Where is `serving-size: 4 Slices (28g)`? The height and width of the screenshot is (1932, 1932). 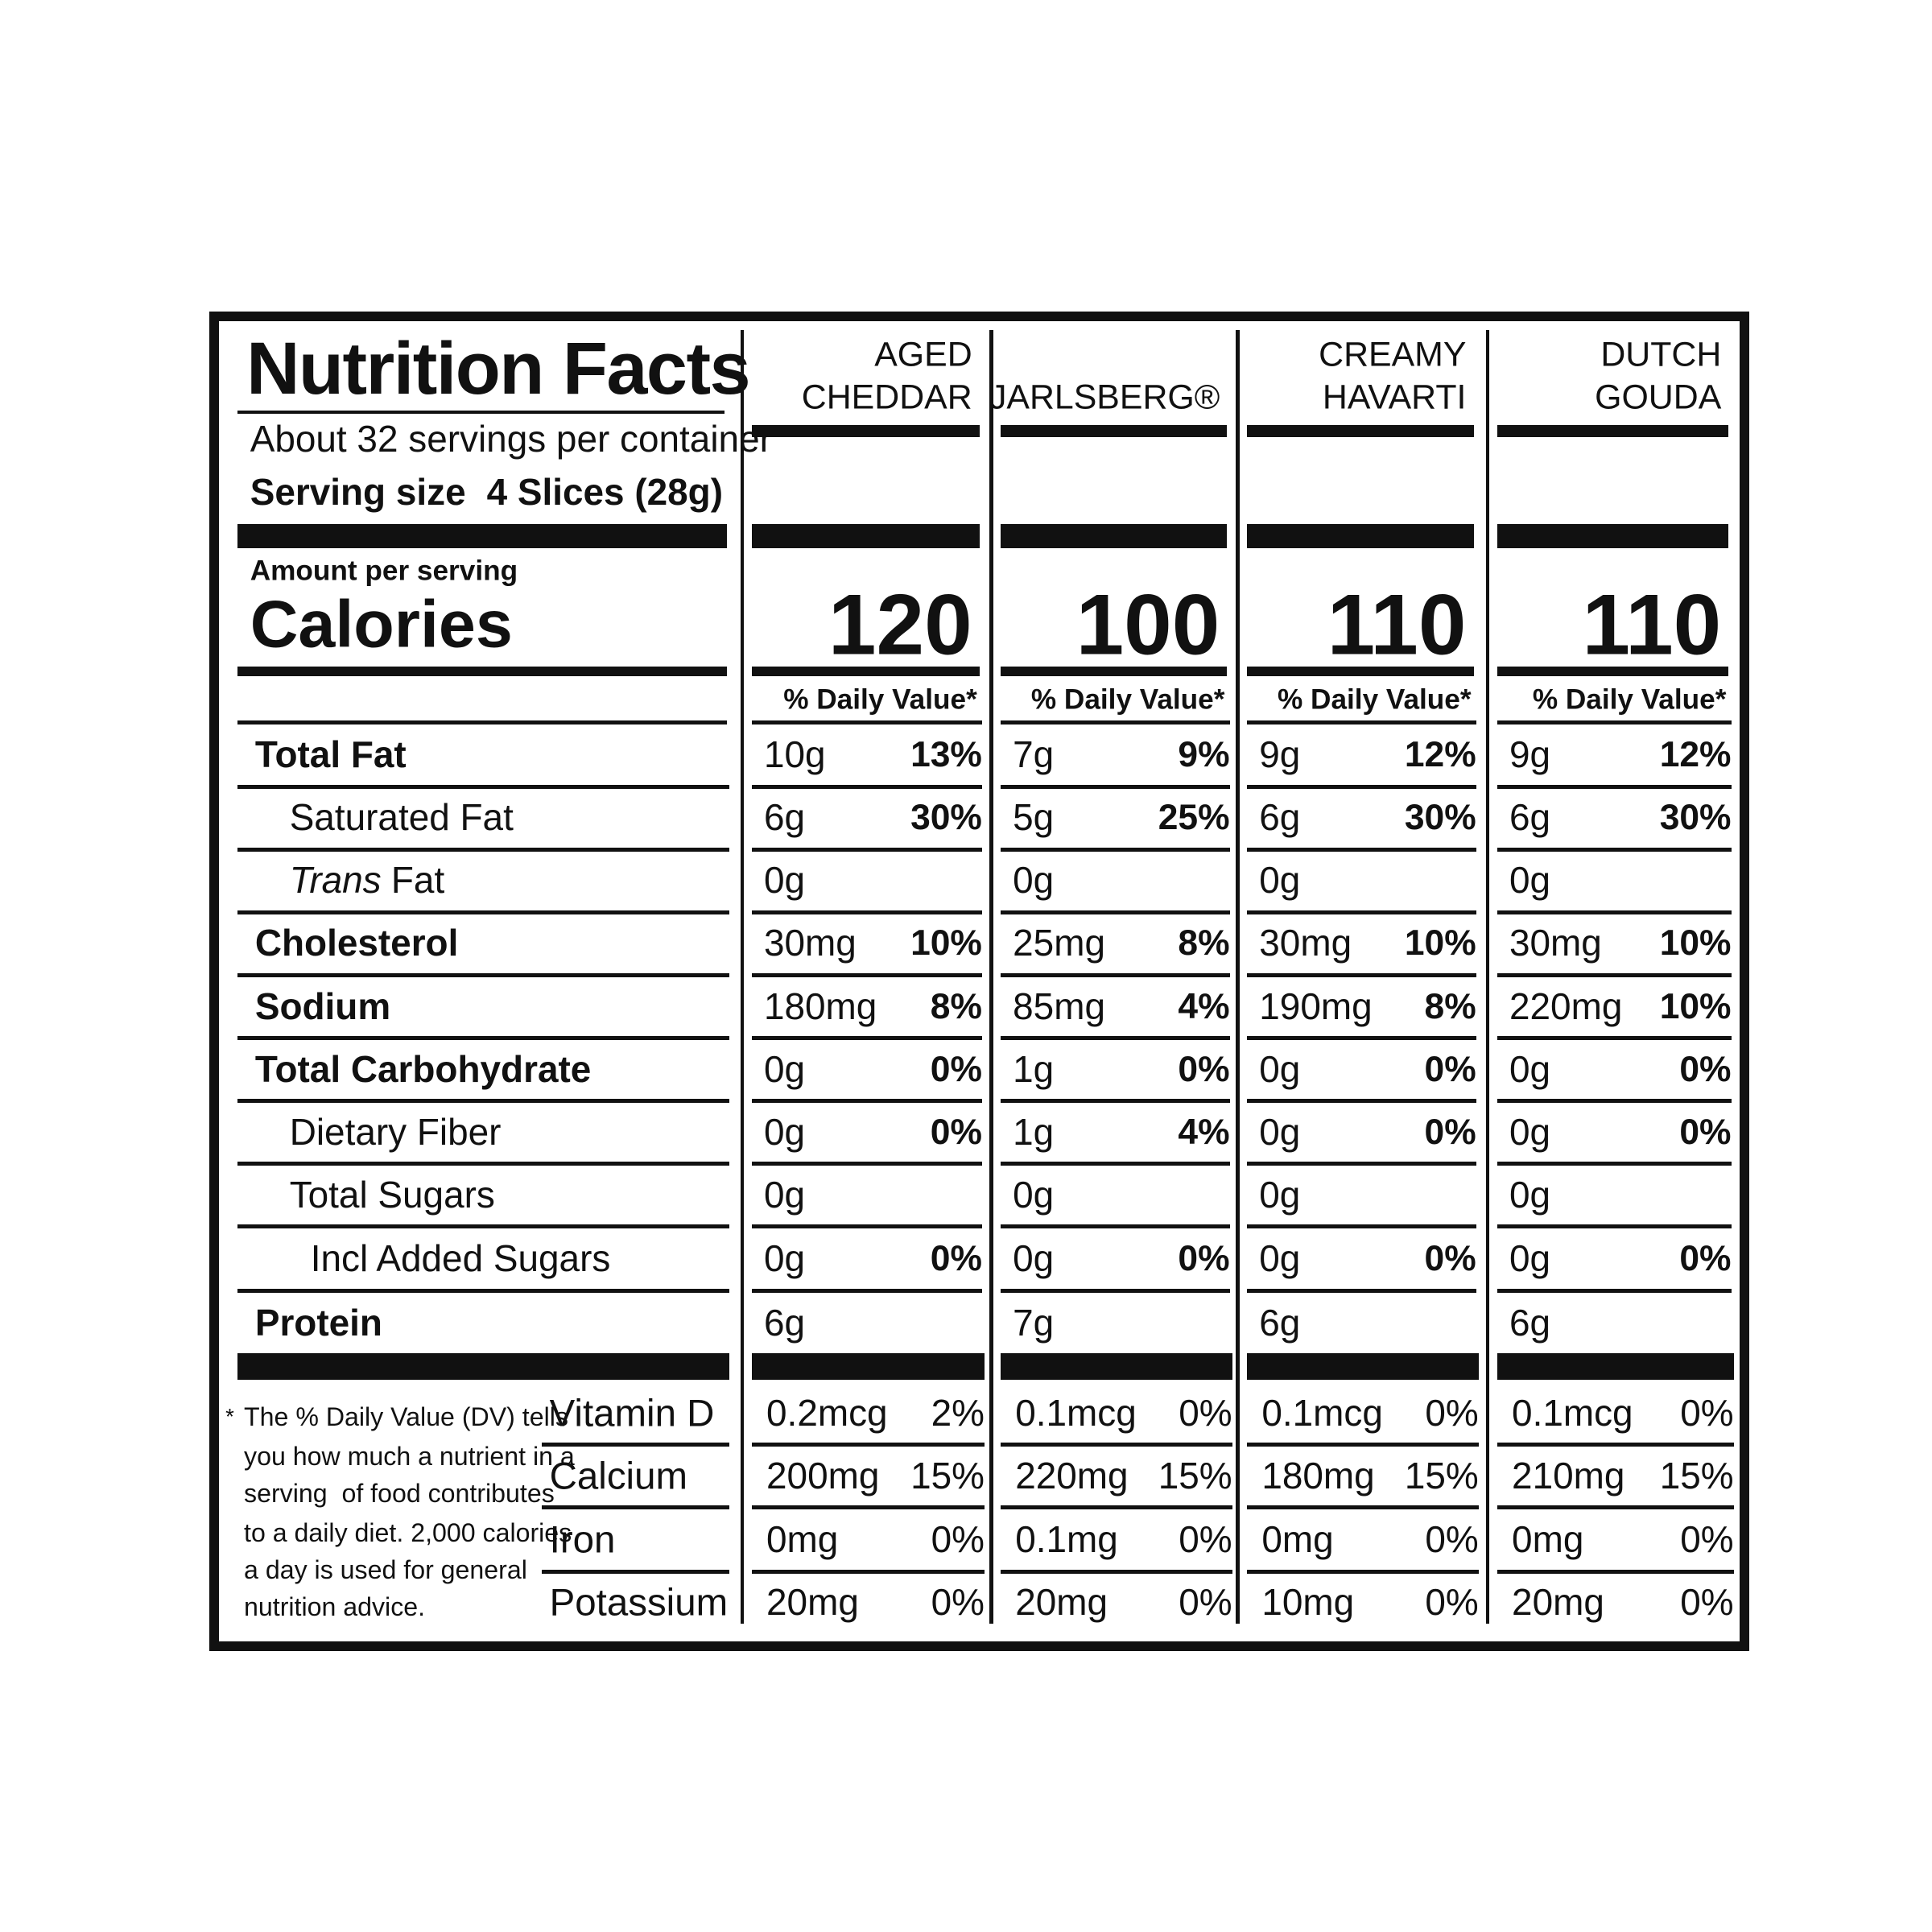 serving-size: 4 Slices (28g) is located at coordinates (605, 492).